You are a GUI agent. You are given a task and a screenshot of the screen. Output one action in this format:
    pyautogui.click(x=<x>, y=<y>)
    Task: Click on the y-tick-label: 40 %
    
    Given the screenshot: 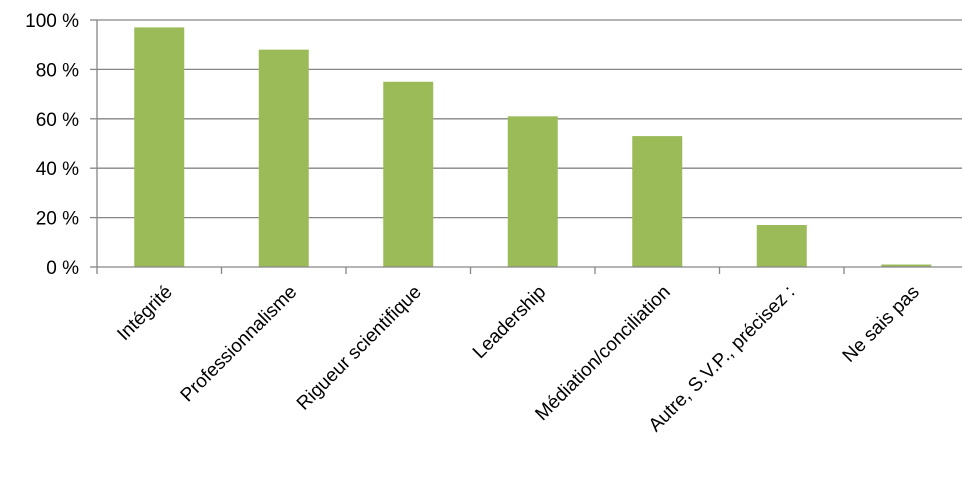 What is the action you would take?
    pyautogui.click(x=57, y=169)
    